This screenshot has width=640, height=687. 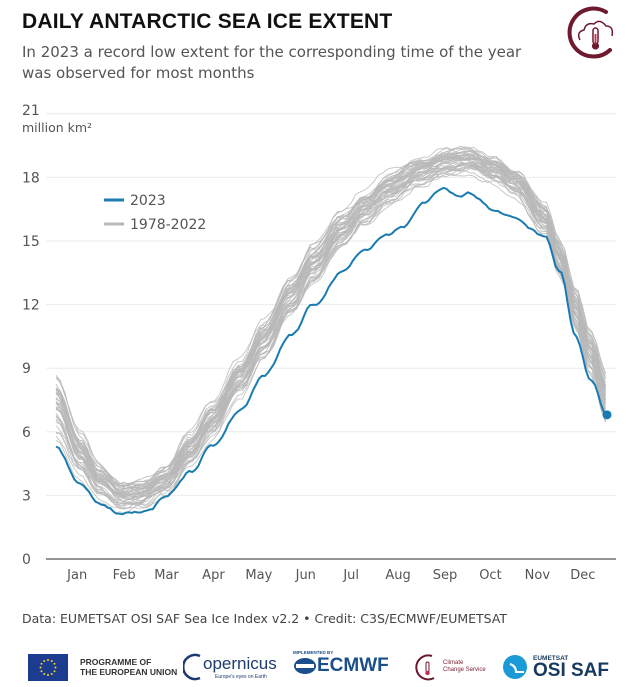 What do you see at coordinates (76, 575) in the screenshot?
I see `x-tick-label-jan: Jan` at bounding box center [76, 575].